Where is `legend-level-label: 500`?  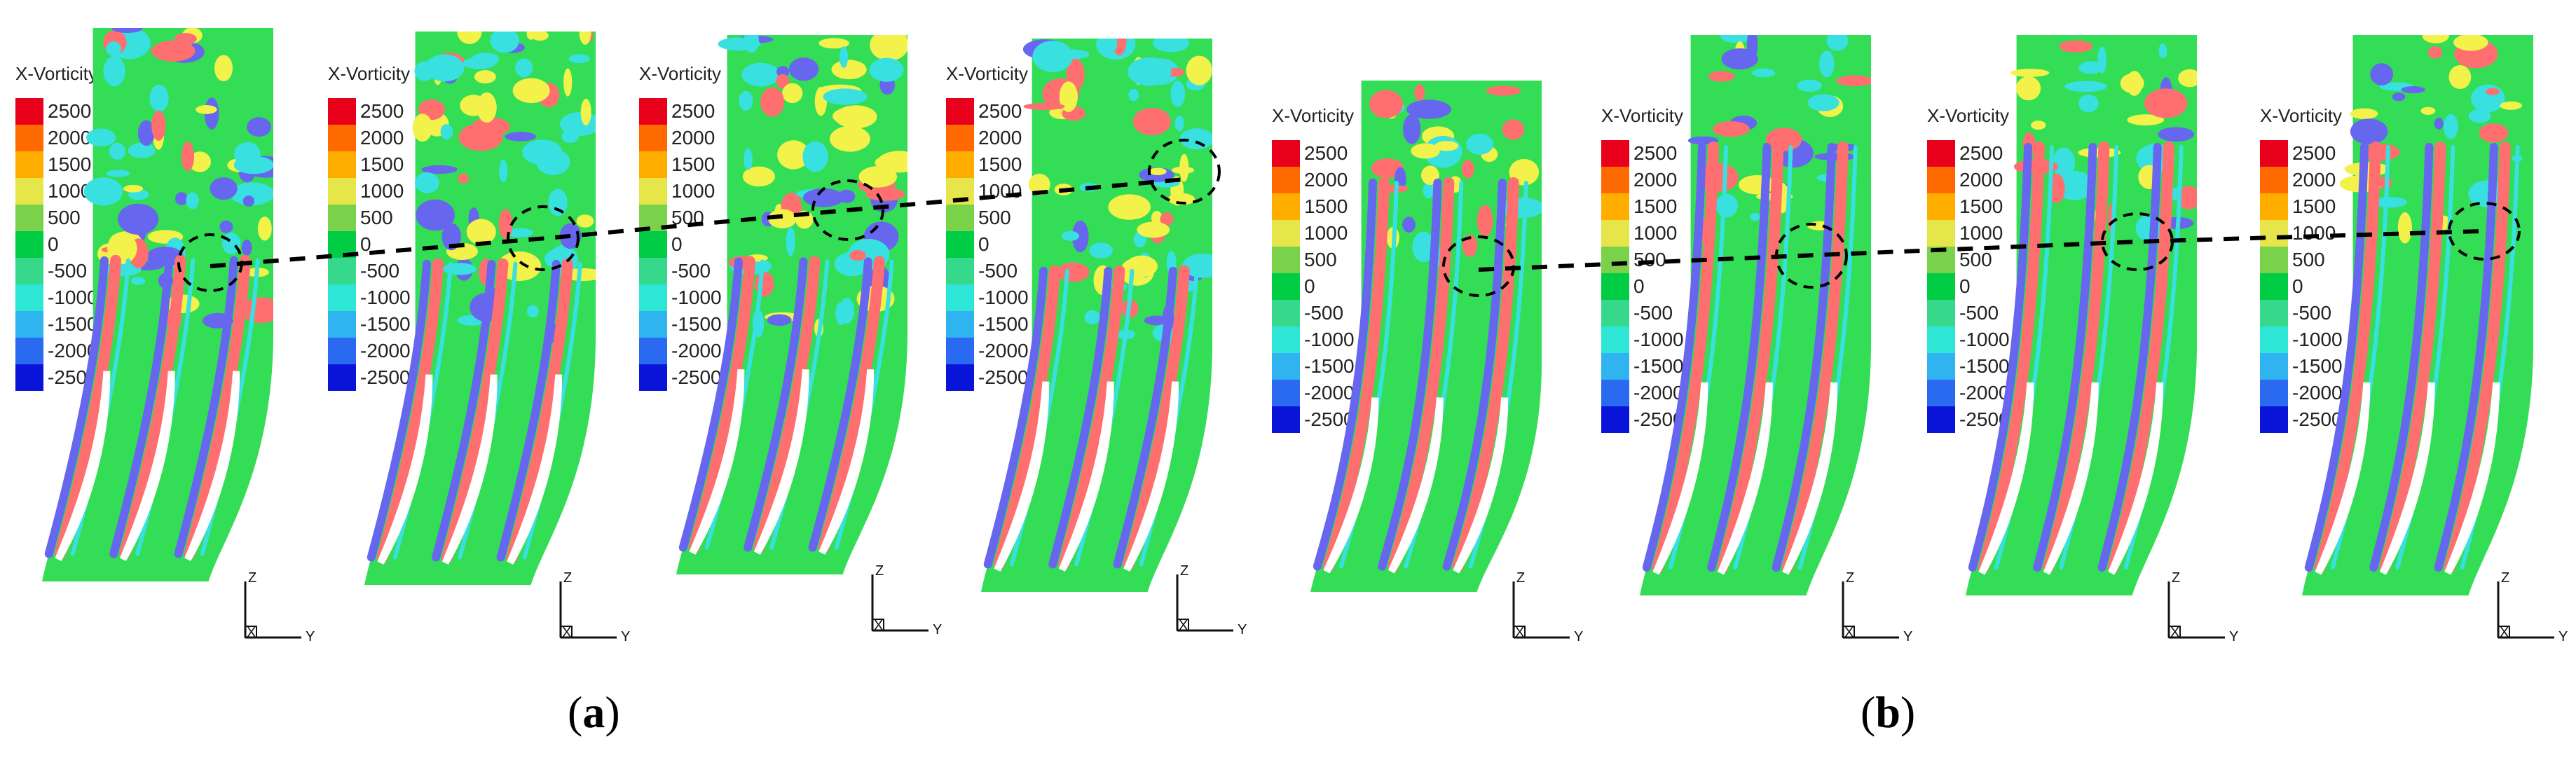
legend-level-label: 500 is located at coordinates (1321, 259).